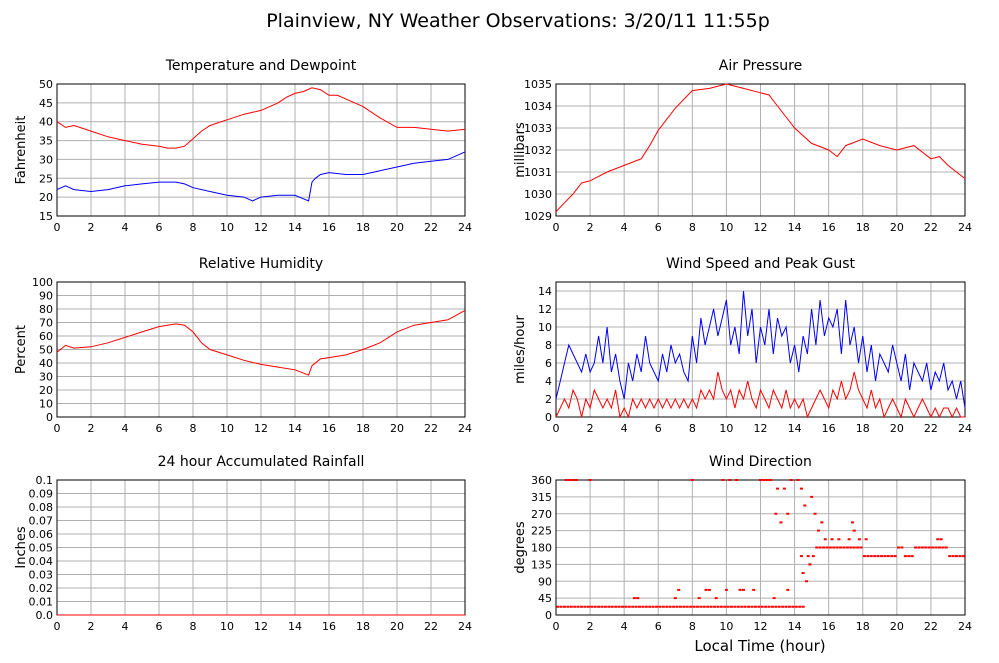 The height and width of the screenshot is (663, 999). Describe the element at coordinates (295, 428) in the screenshot. I see `humidity-x-tick-label: 14` at that location.